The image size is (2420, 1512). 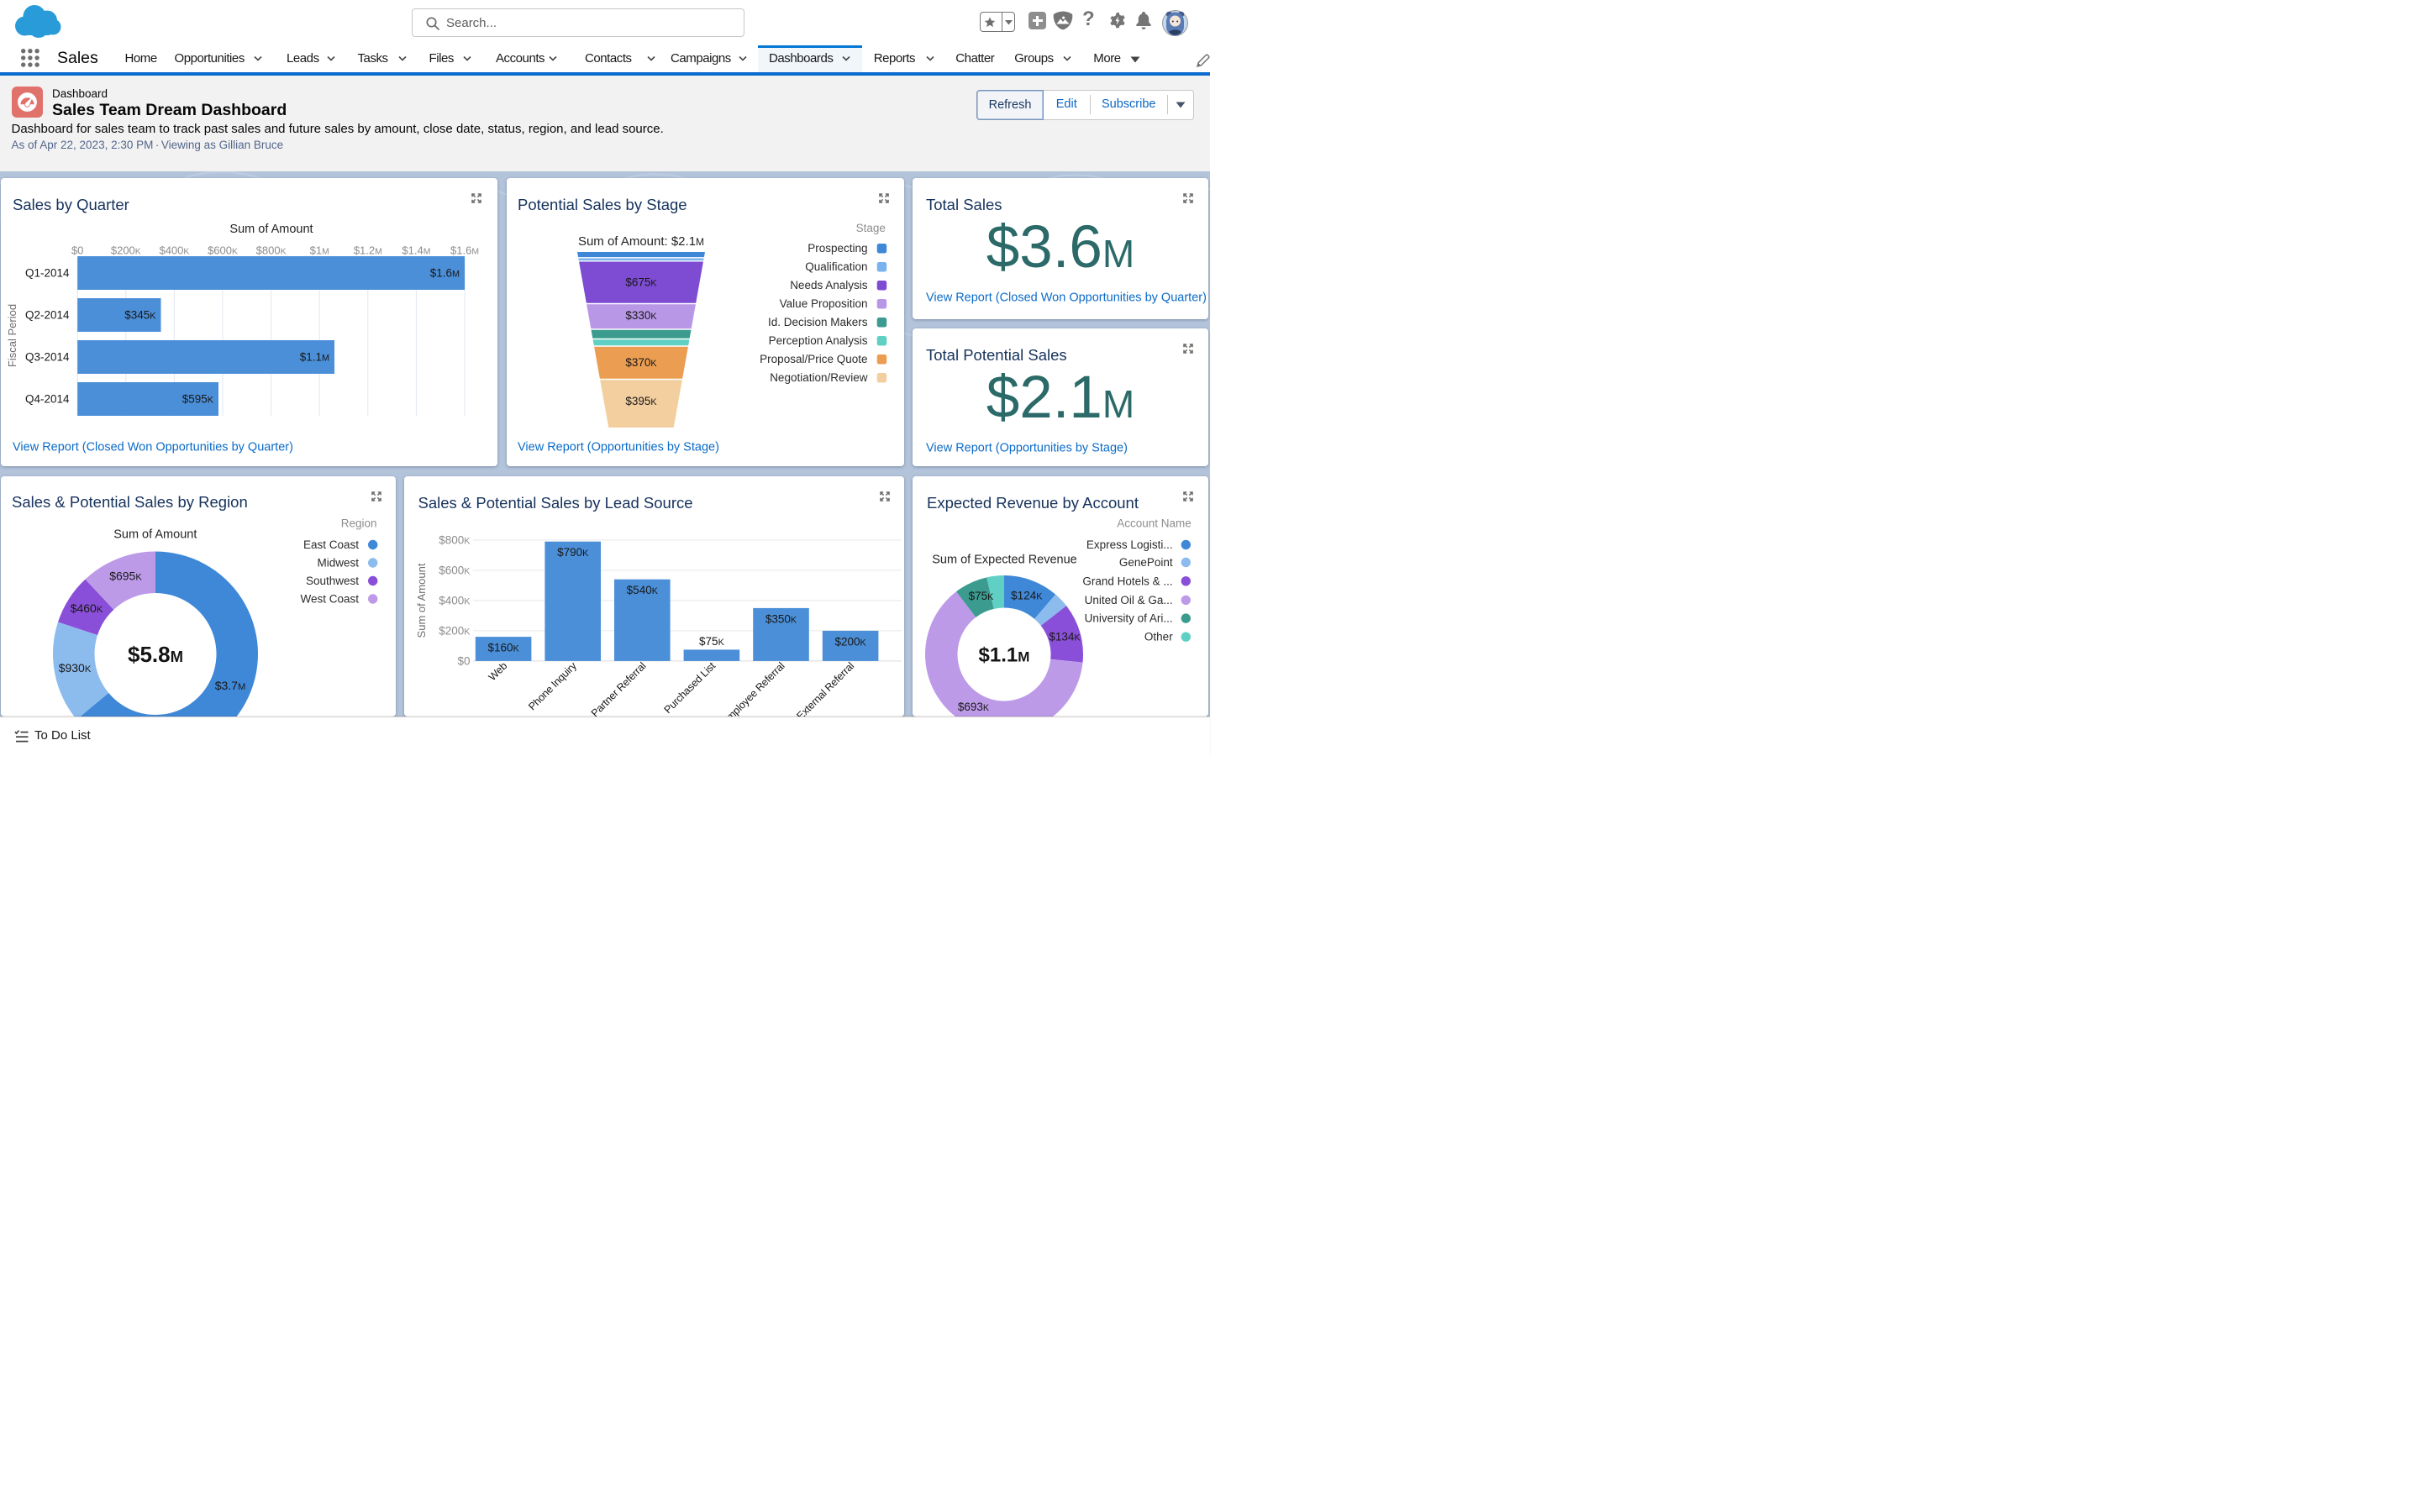 What do you see at coordinates (817, 322) in the screenshot?
I see `svg-text: Id. Decision Makers` at bounding box center [817, 322].